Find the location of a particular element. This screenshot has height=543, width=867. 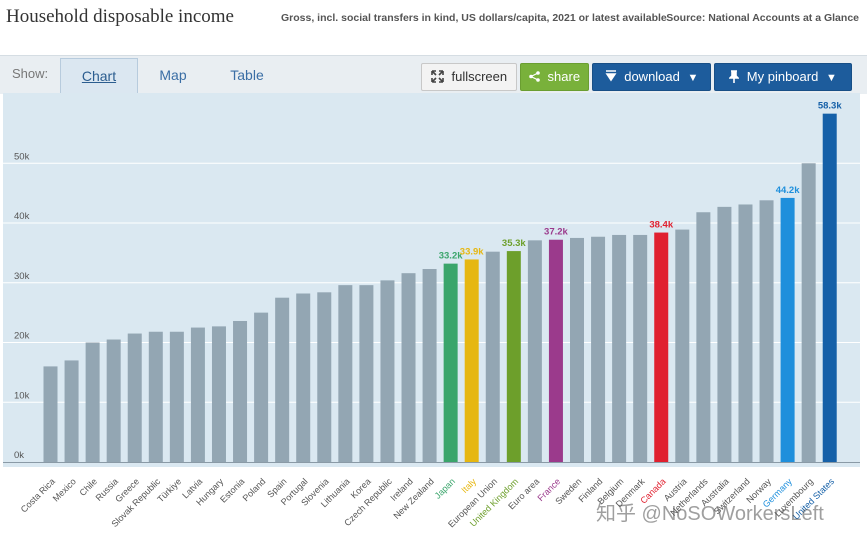

pin-icon is located at coordinates (735, 76).